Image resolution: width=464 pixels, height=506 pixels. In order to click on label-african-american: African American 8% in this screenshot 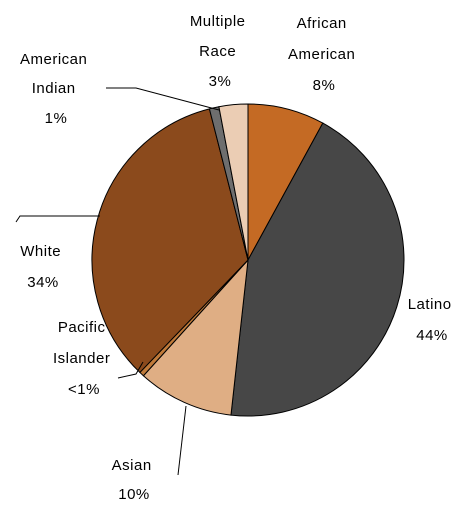, I will do `click(324, 54)`.